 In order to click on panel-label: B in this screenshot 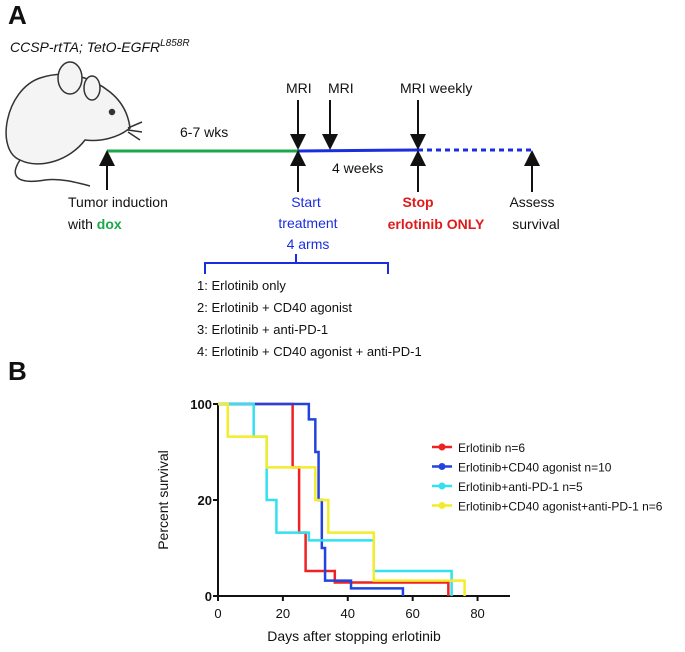, I will do `click(17, 371)`.